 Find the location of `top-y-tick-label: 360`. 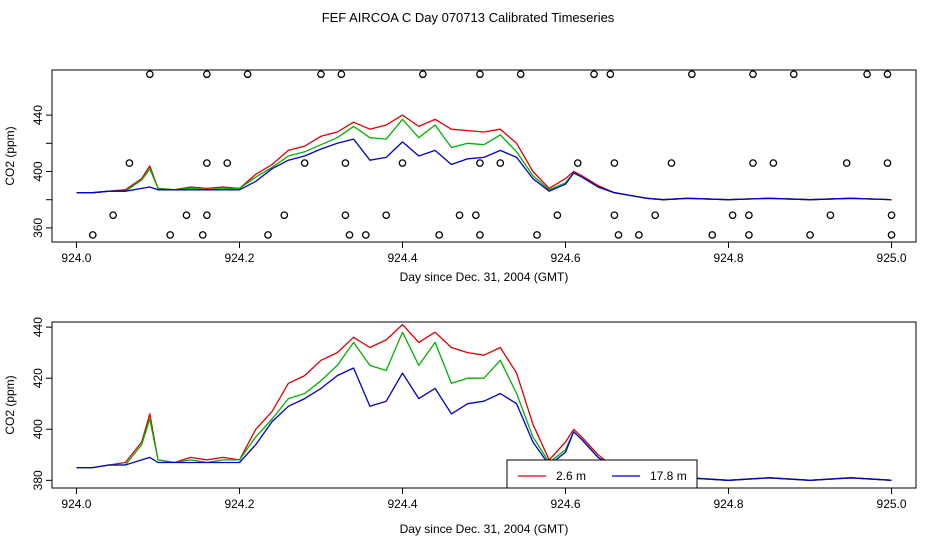

top-y-tick-label: 360 is located at coordinates (38, 228).